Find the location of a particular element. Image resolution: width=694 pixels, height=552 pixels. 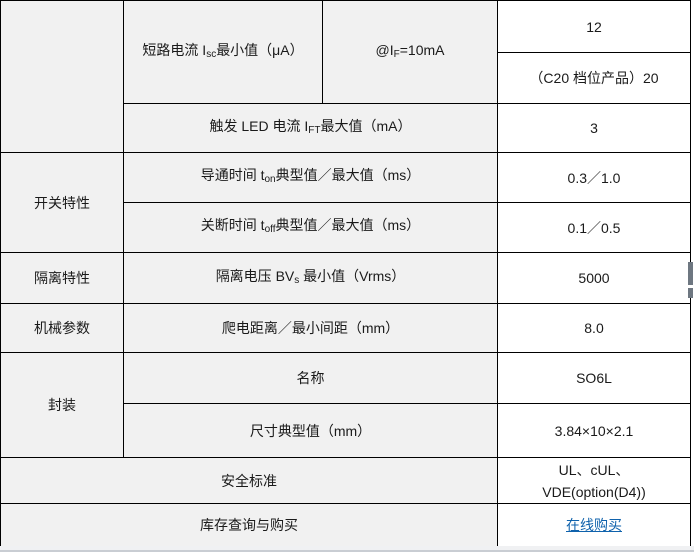

scrollbar-thumb is located at coordinates (690, 280).